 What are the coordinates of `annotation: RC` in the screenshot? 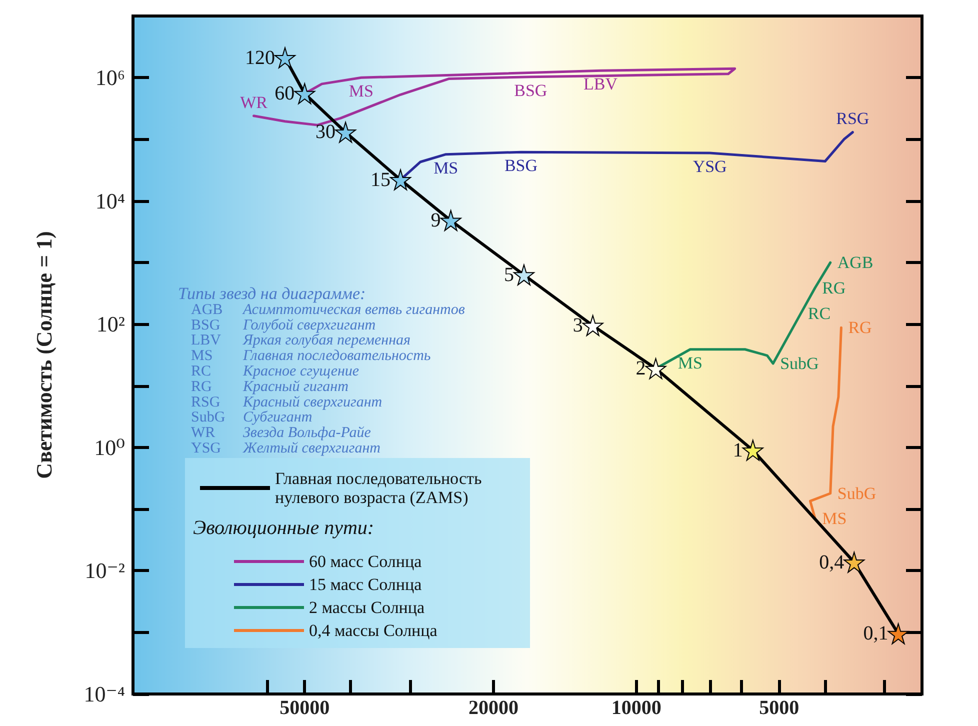 It's located at (819, 313).